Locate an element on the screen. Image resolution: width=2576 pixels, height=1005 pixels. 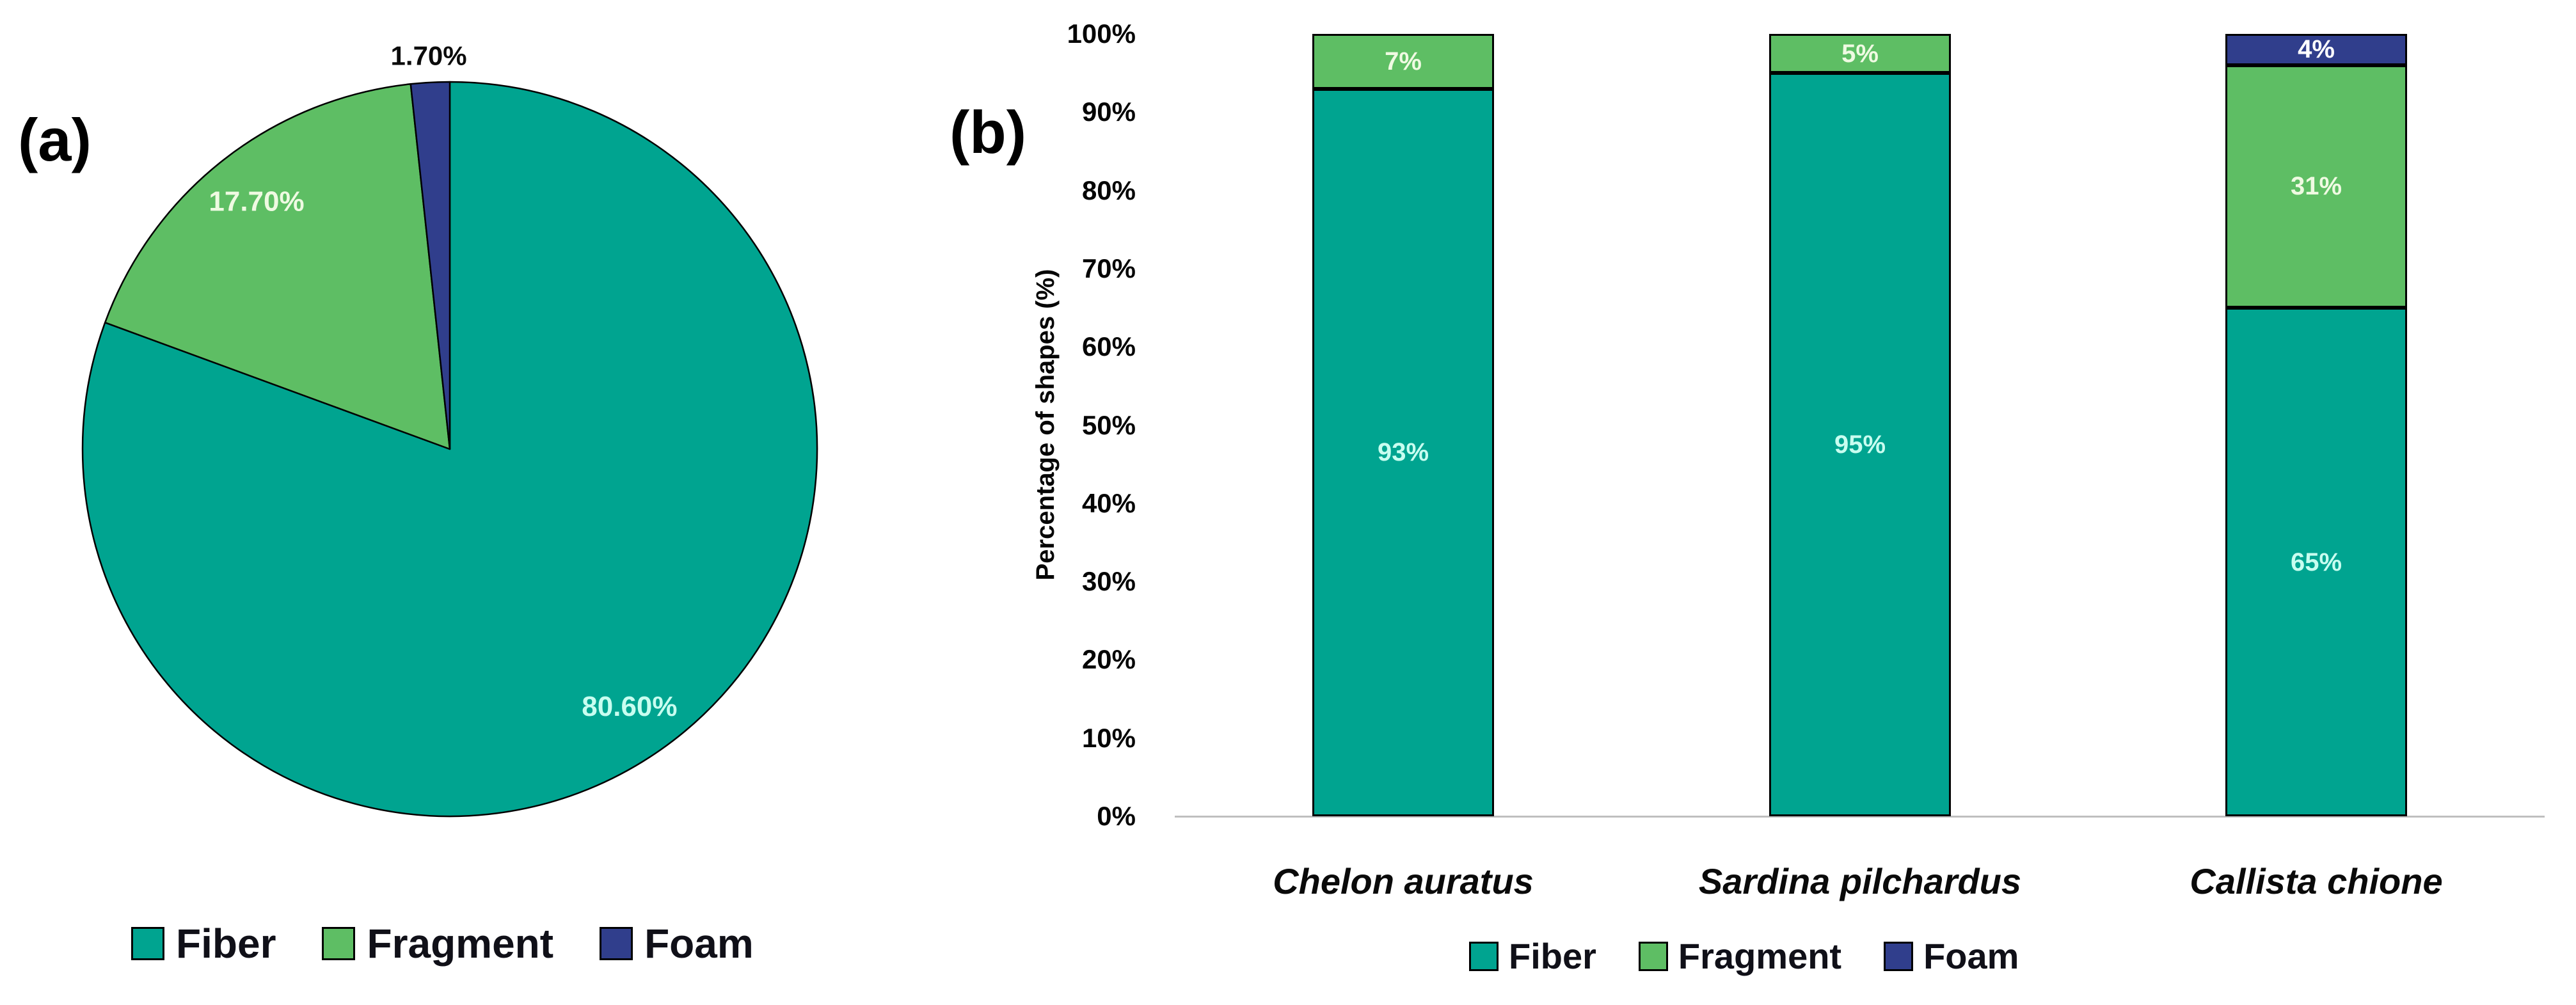
y-tick-label: 10% is located at coordinates (1109, 738).